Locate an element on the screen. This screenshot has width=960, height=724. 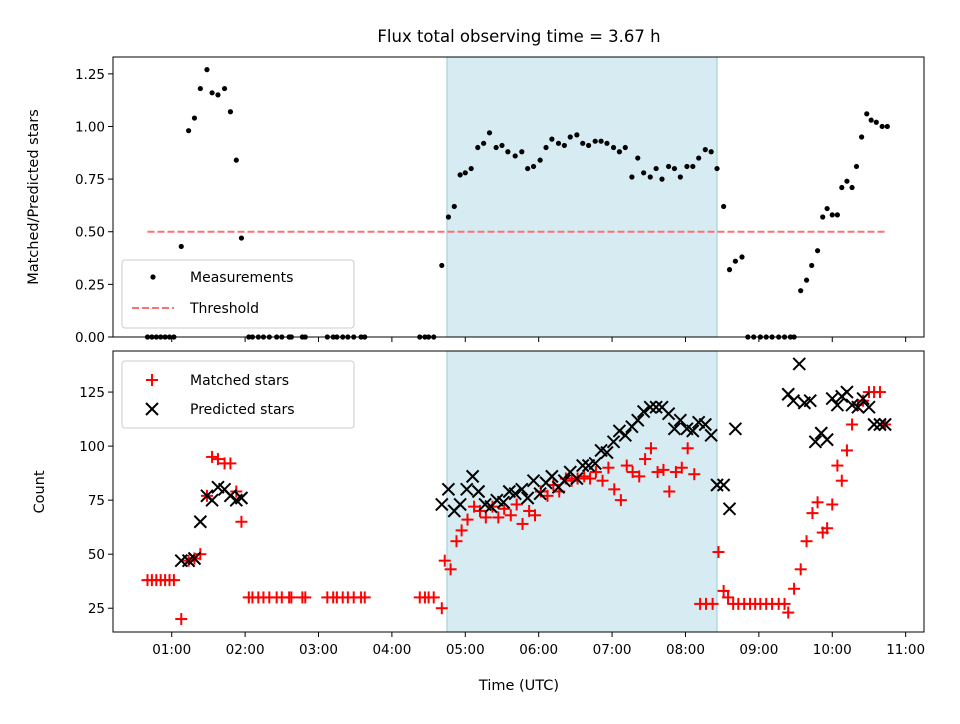
top-y-tick-label: 0.00 is located at coordinates (90, 338).